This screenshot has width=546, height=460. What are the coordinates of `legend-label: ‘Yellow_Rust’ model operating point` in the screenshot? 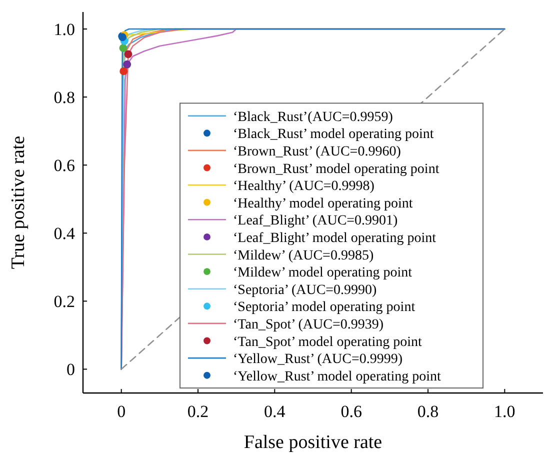 It's located at (337, 376).